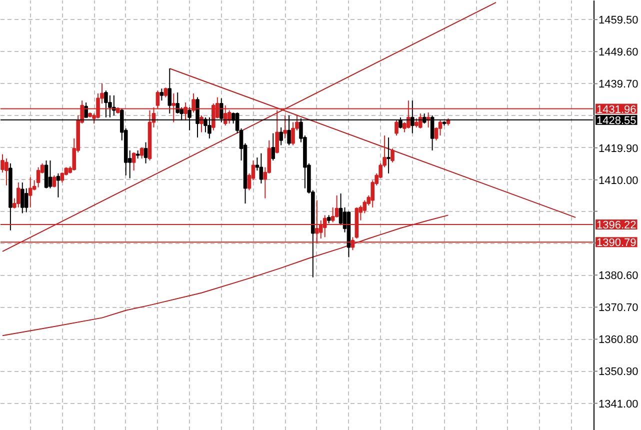 The image size is (641, 430). What do you see at coordinates (616, 226) in the screenshot?
I see `ref-line-label: 1396.22` at bounding box center [616, 226].